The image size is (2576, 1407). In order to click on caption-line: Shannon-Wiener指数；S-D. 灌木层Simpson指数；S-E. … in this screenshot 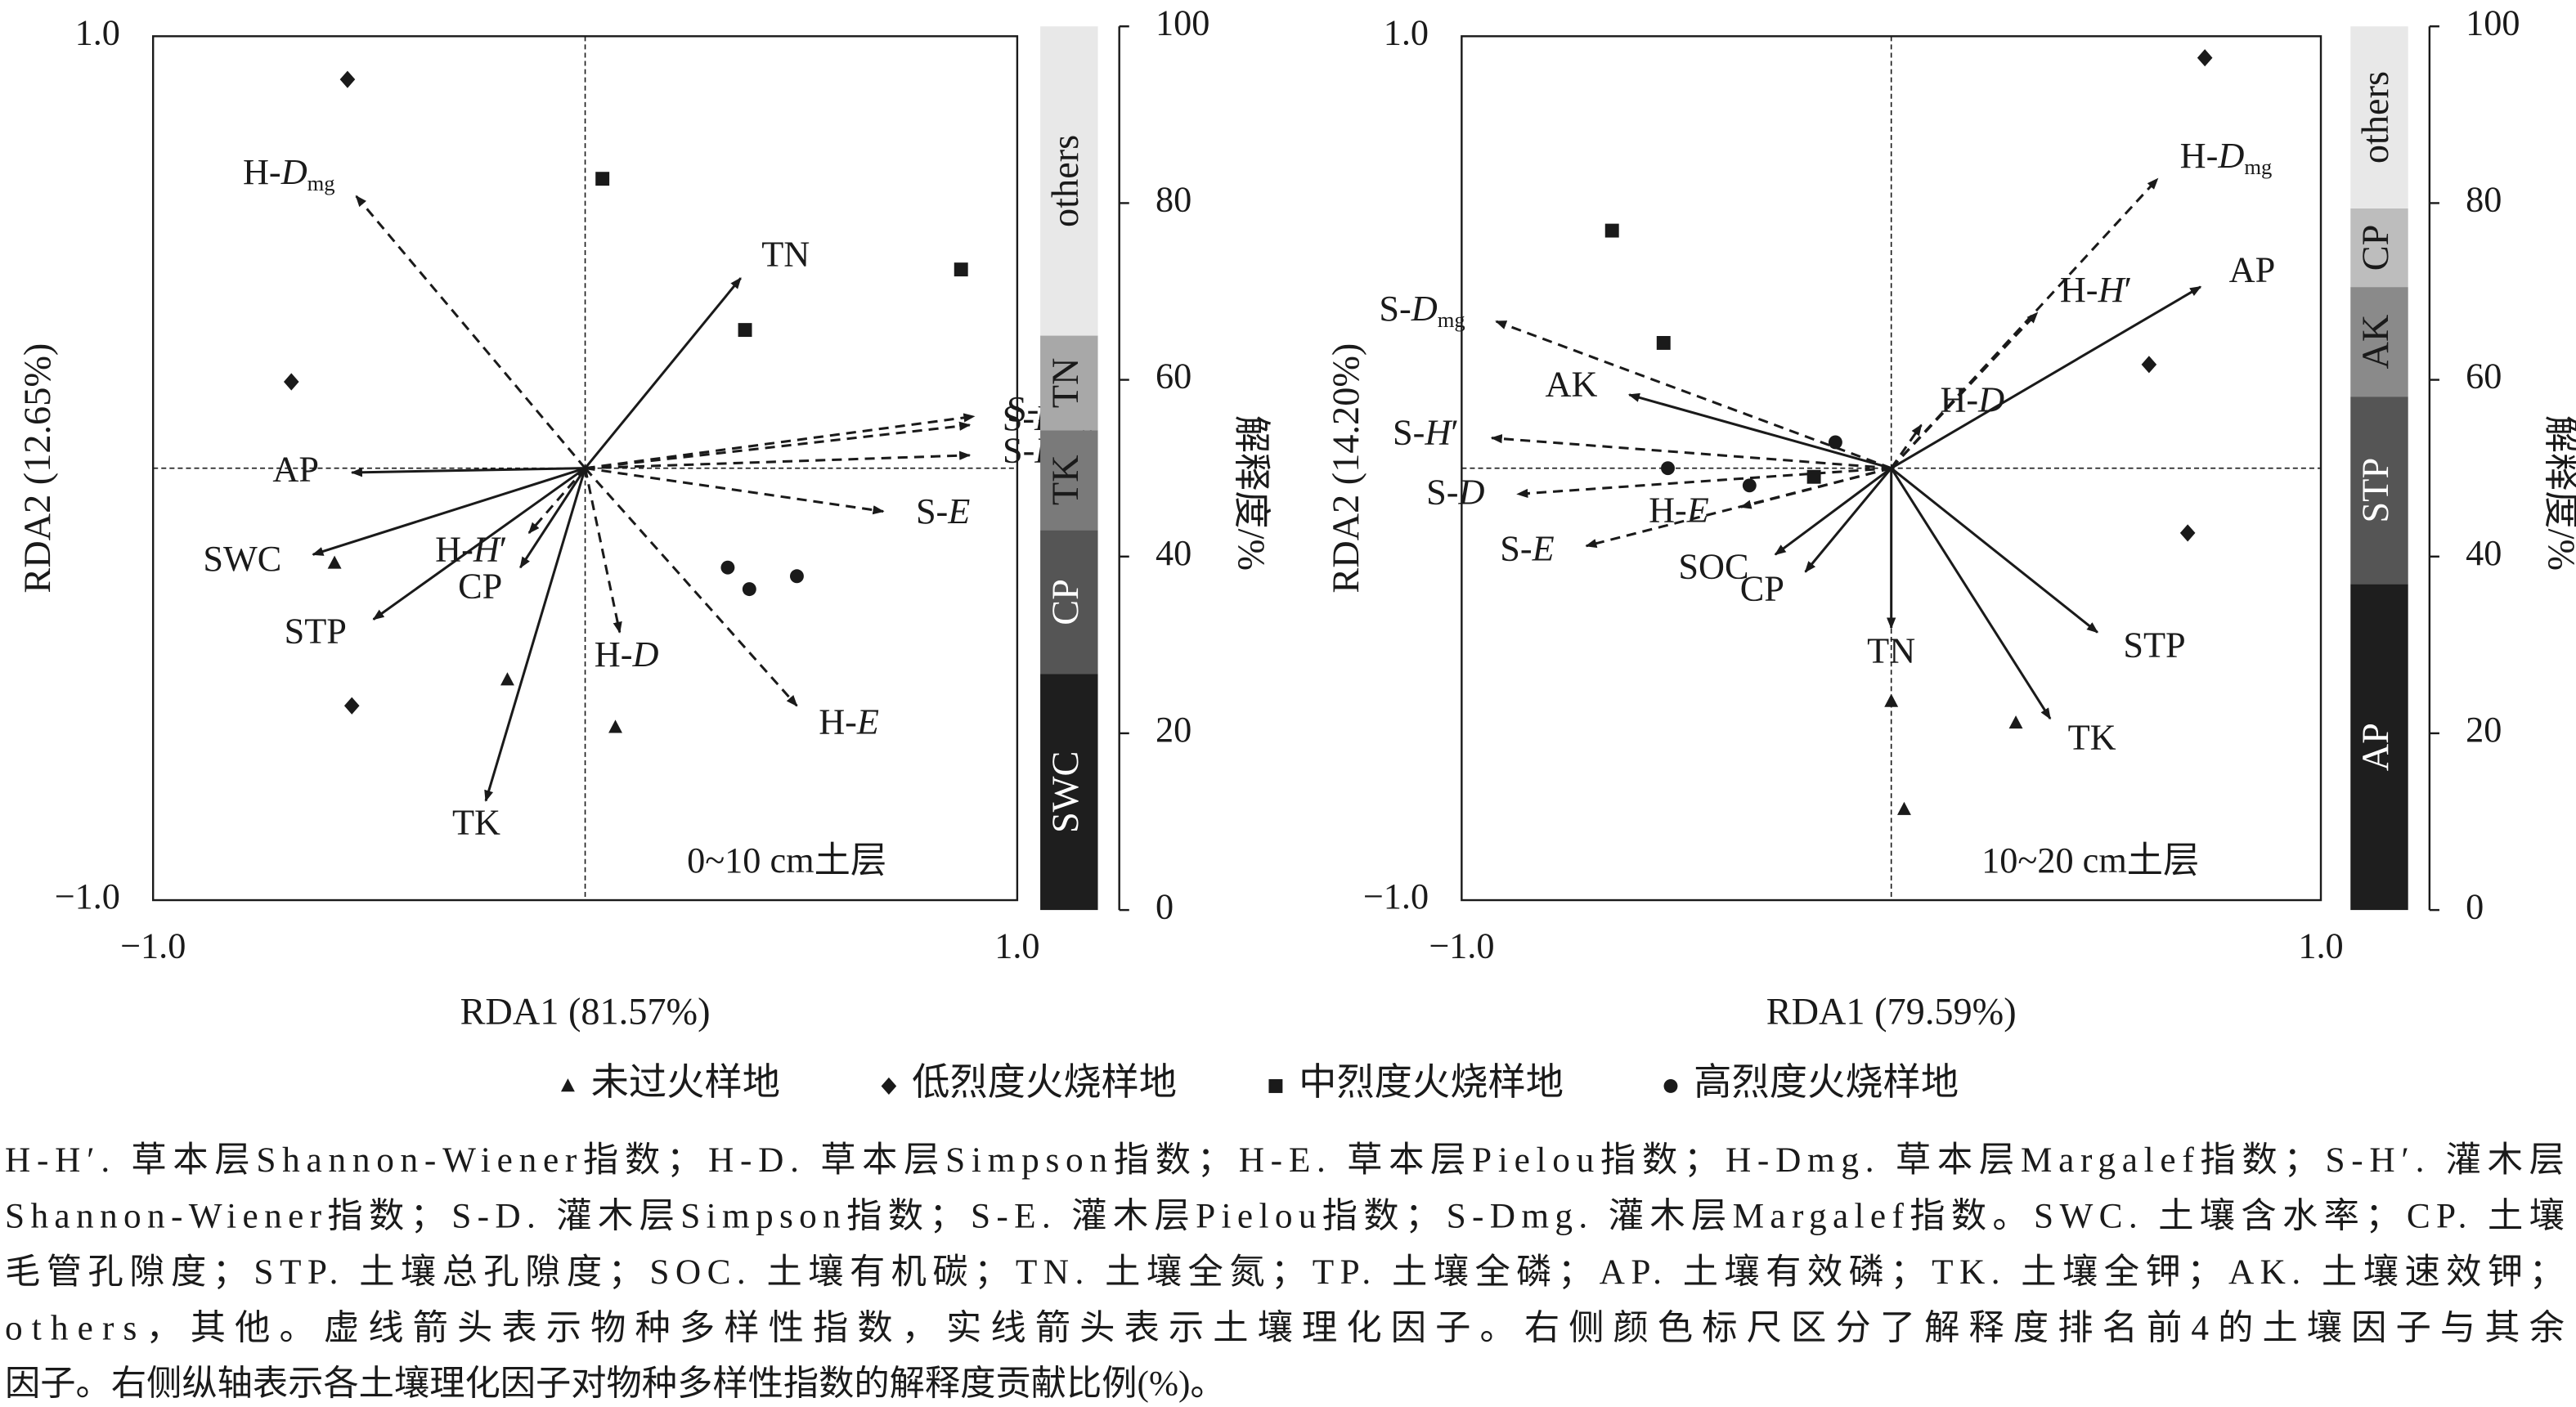, I will do `click(1285, 1215)`.